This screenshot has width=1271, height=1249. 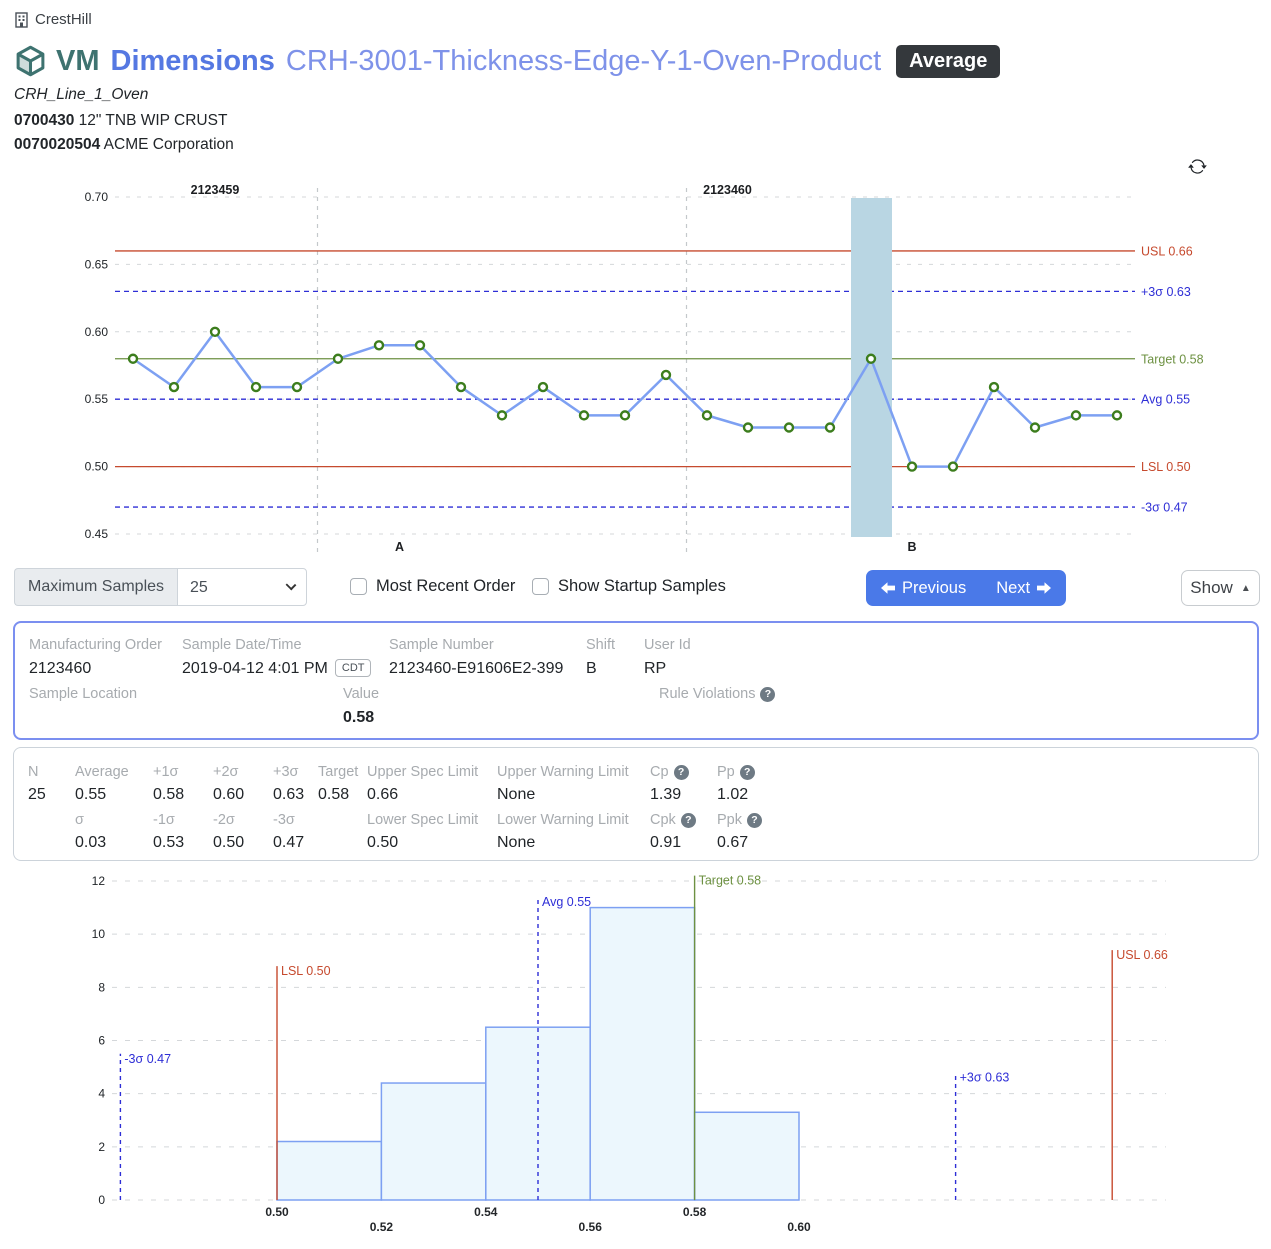 I want to click on target-value: 0.58, so click(x=334, y=794).